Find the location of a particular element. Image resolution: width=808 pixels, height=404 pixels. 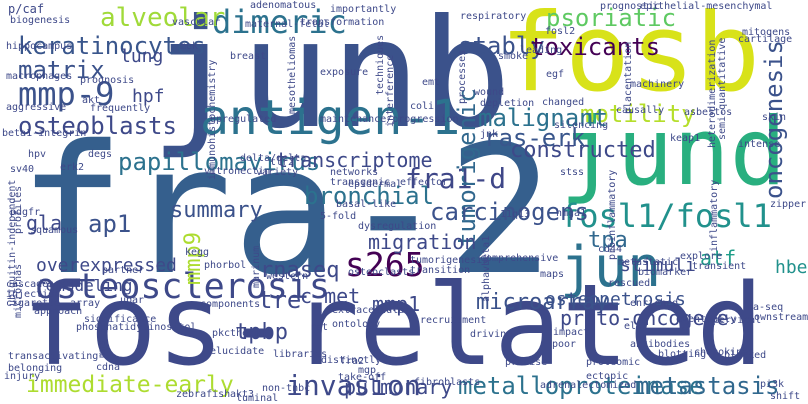

cloud-word: marinum is located at coordinates (256, 266).